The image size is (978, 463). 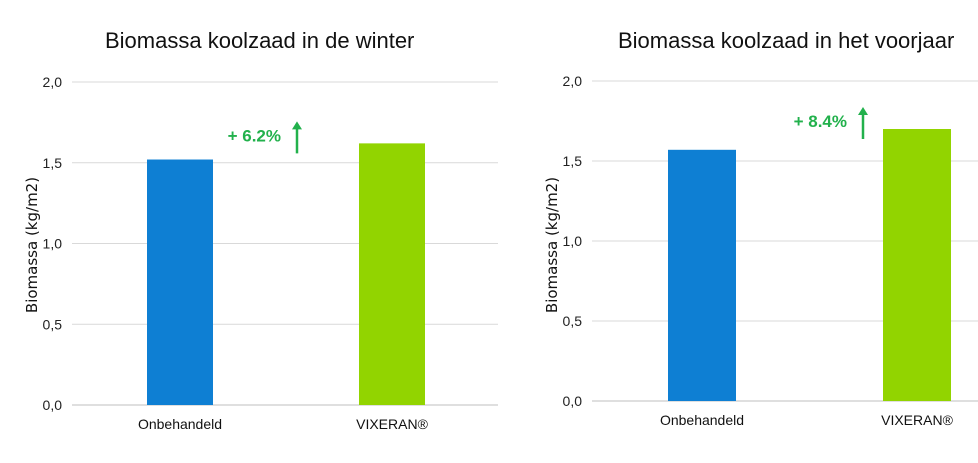 I want to click on chart-title: Biomassa koolzaad in de winter, so click(x=260, y=40).